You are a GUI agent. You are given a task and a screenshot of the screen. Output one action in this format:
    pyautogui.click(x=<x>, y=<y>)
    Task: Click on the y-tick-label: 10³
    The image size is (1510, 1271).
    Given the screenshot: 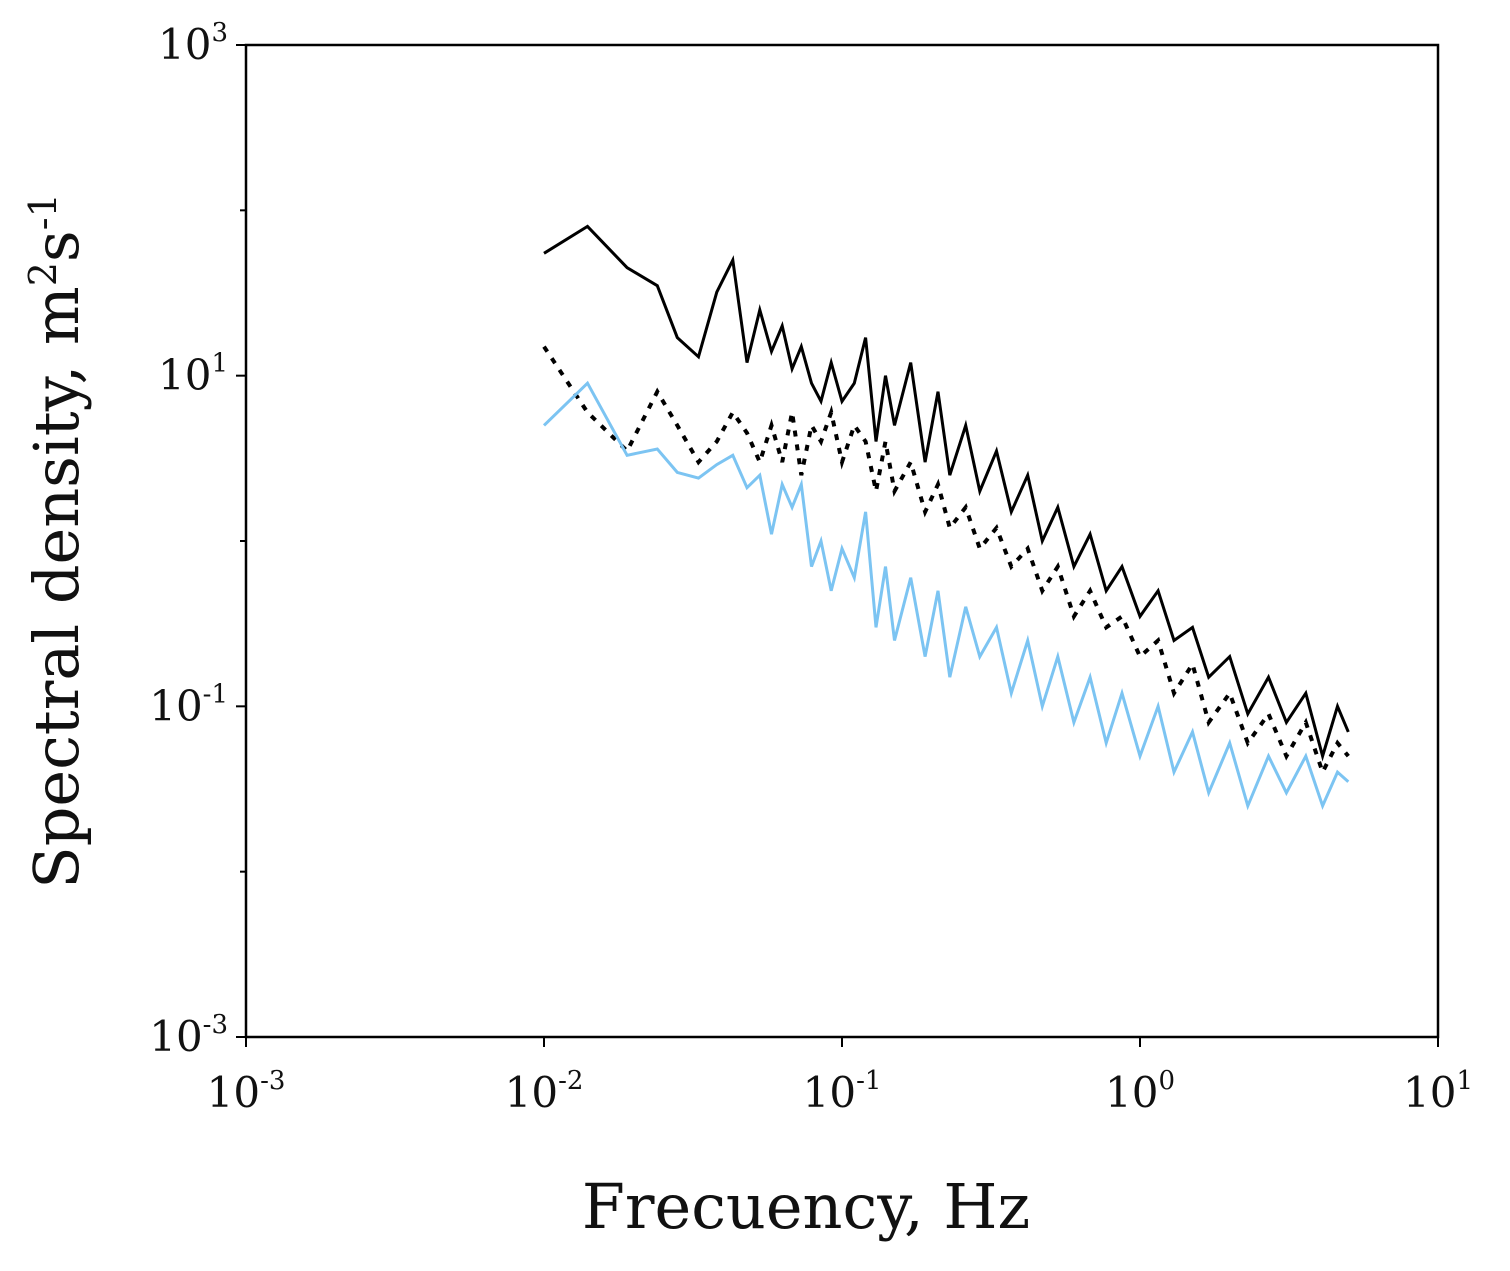 What is the action you would take?
    pyautogui.click(x=193, y=43)
    